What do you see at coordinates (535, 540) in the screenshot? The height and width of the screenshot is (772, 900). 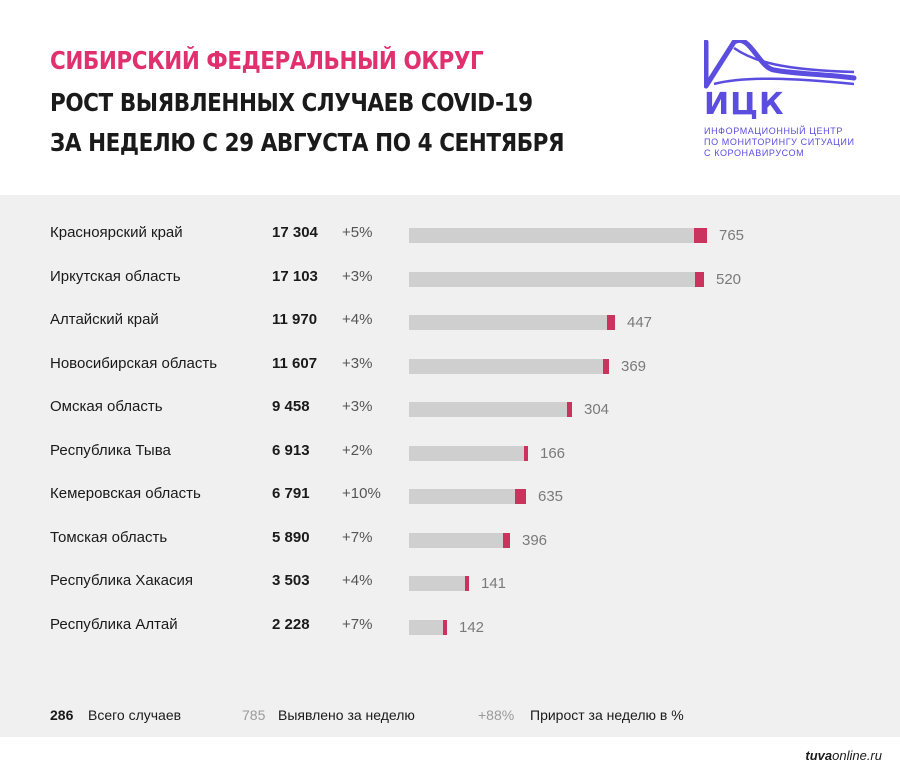 I see `weekly-value-label: 396` at bounding box center [535, 540].